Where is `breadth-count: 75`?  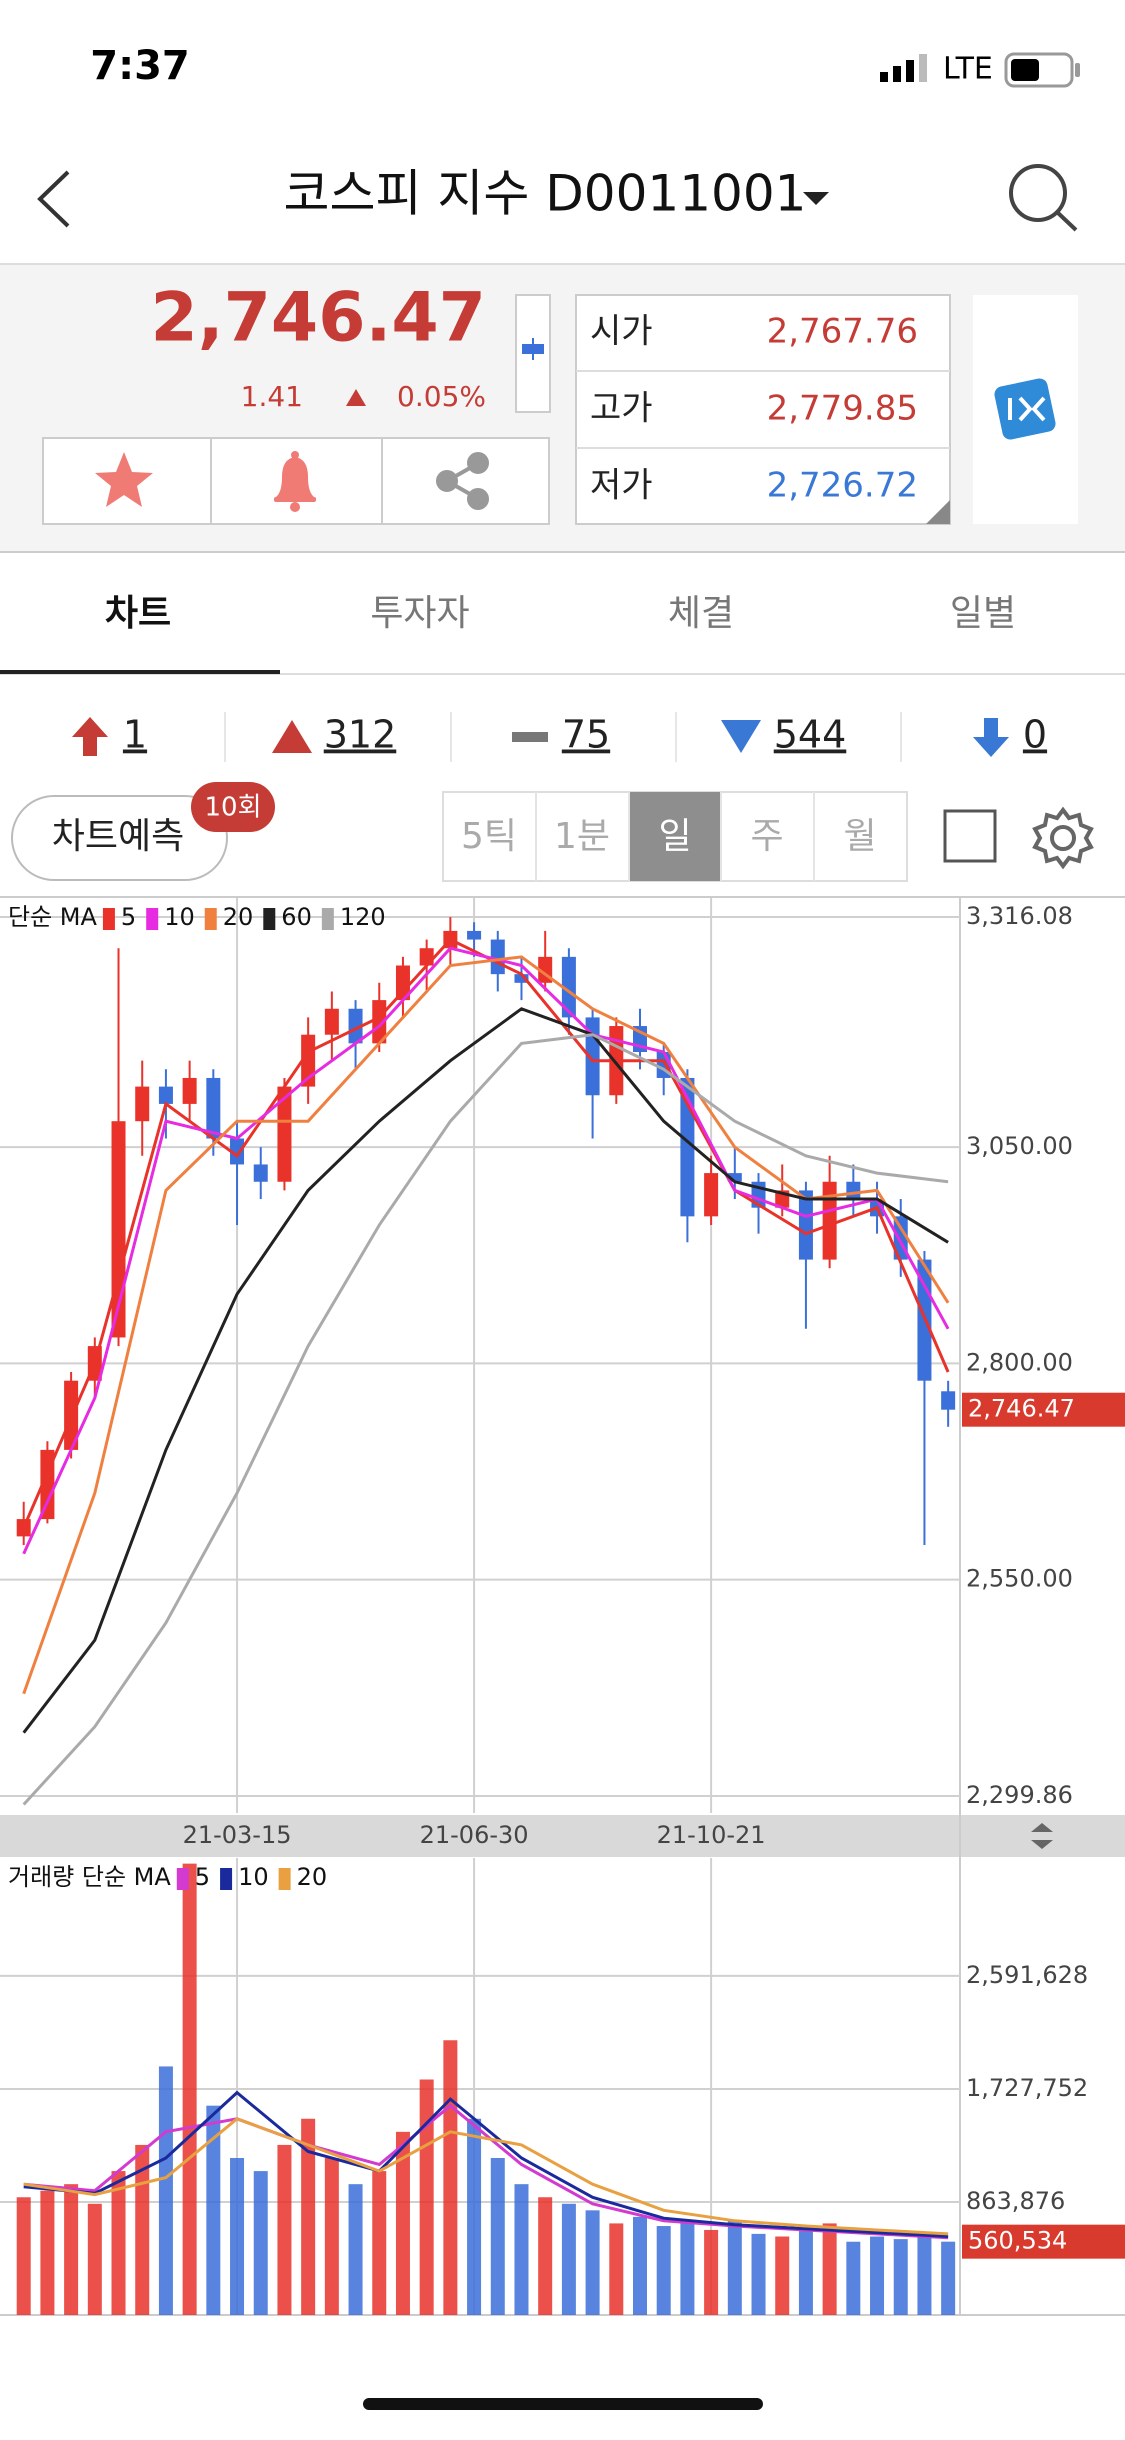
breadth-count: 75 is located at coordinates (586, 735).